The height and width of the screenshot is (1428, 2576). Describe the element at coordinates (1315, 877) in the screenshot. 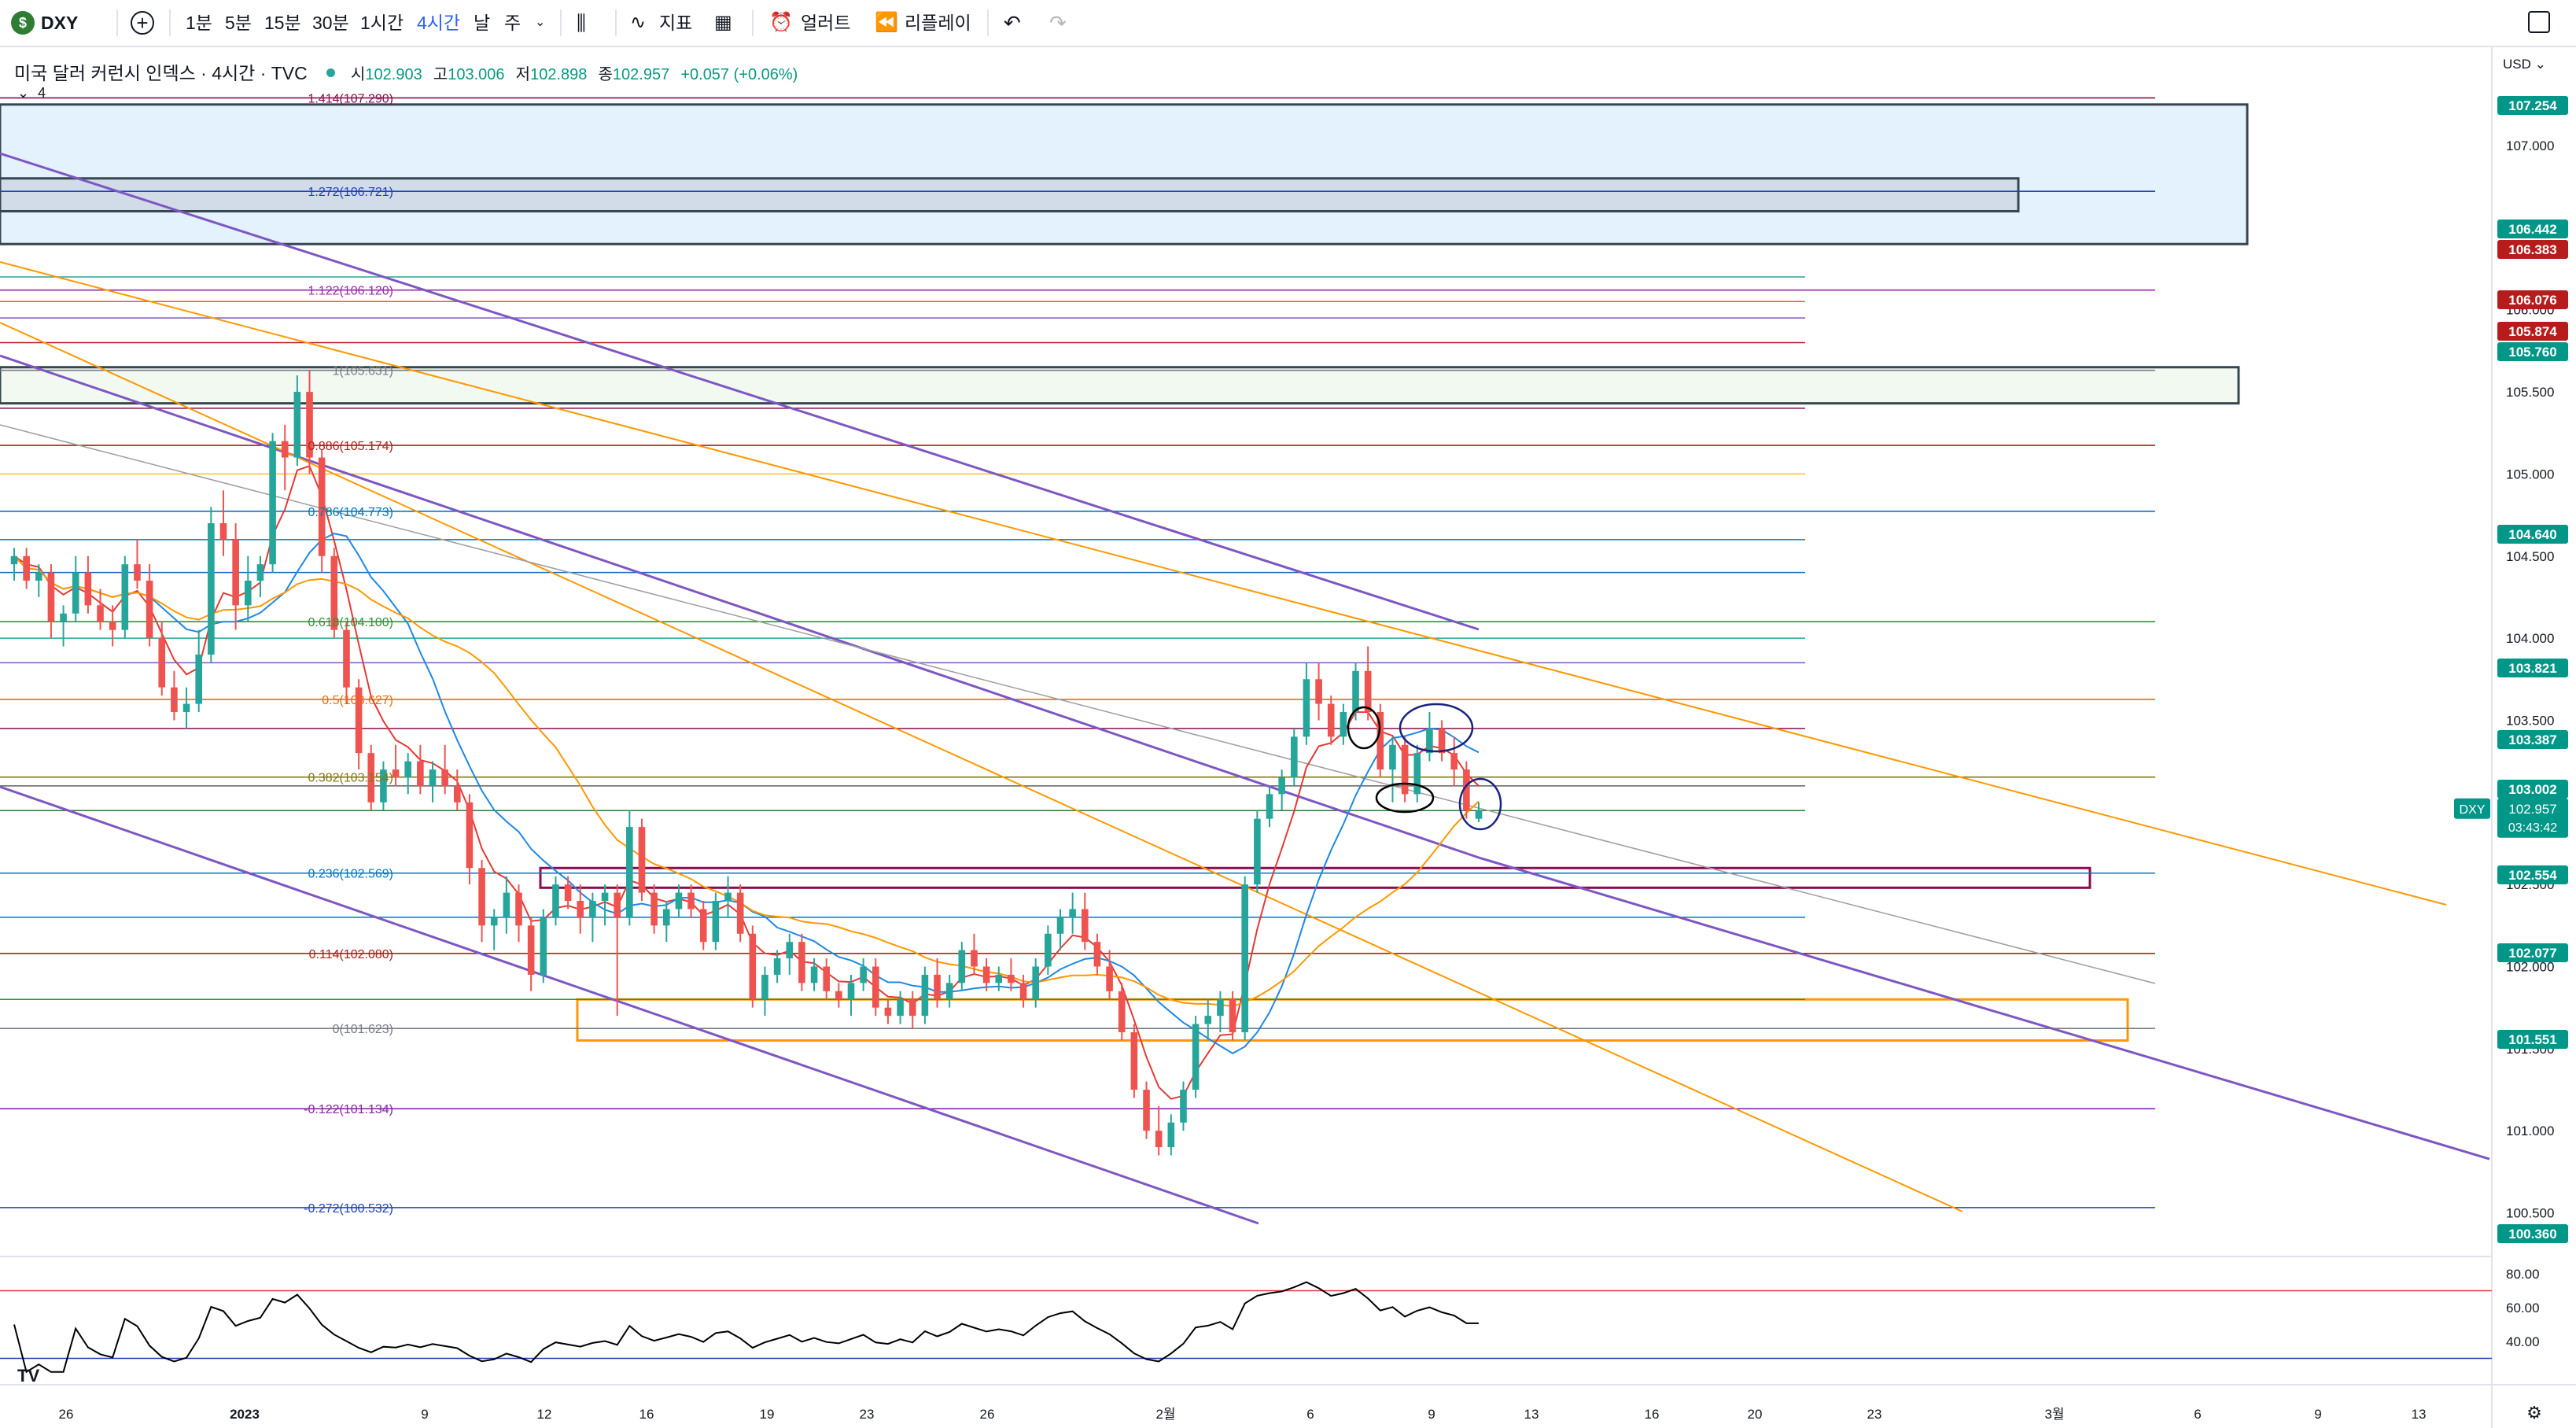

I see `maroon-box` at that location.